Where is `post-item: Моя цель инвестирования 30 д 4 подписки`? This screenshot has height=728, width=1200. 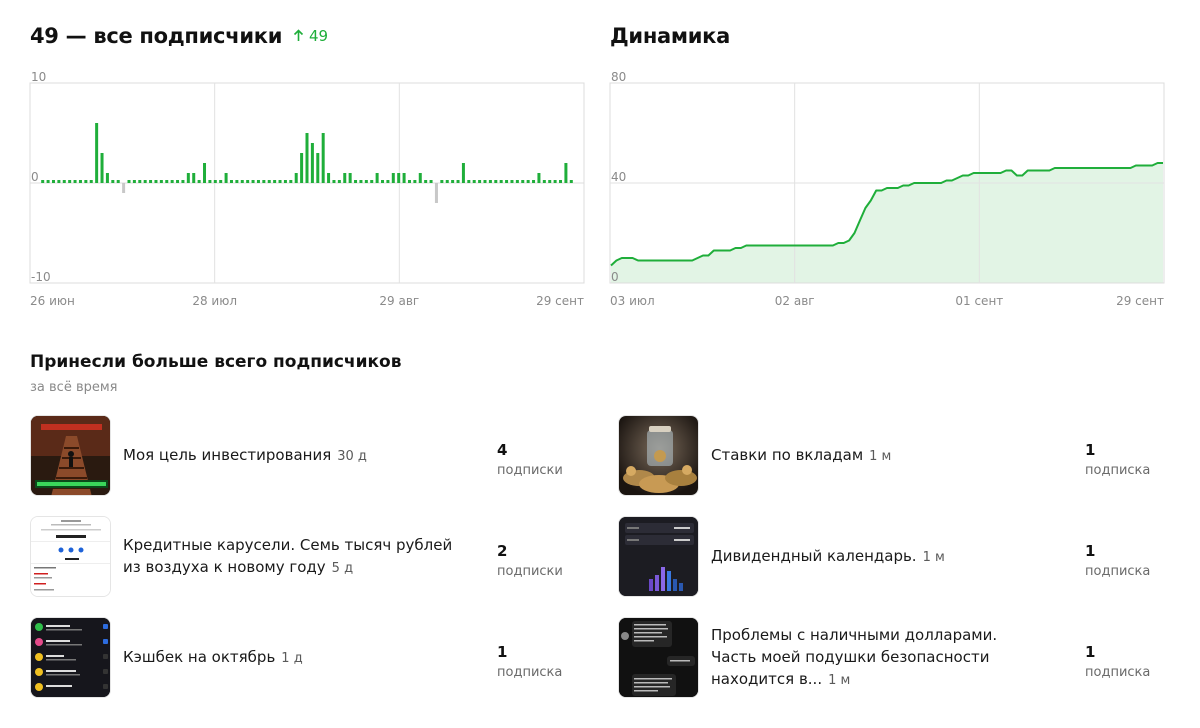
post-item: Моя цель инвестирования 30 д 4 подписки is located at coordinates (310, 456).